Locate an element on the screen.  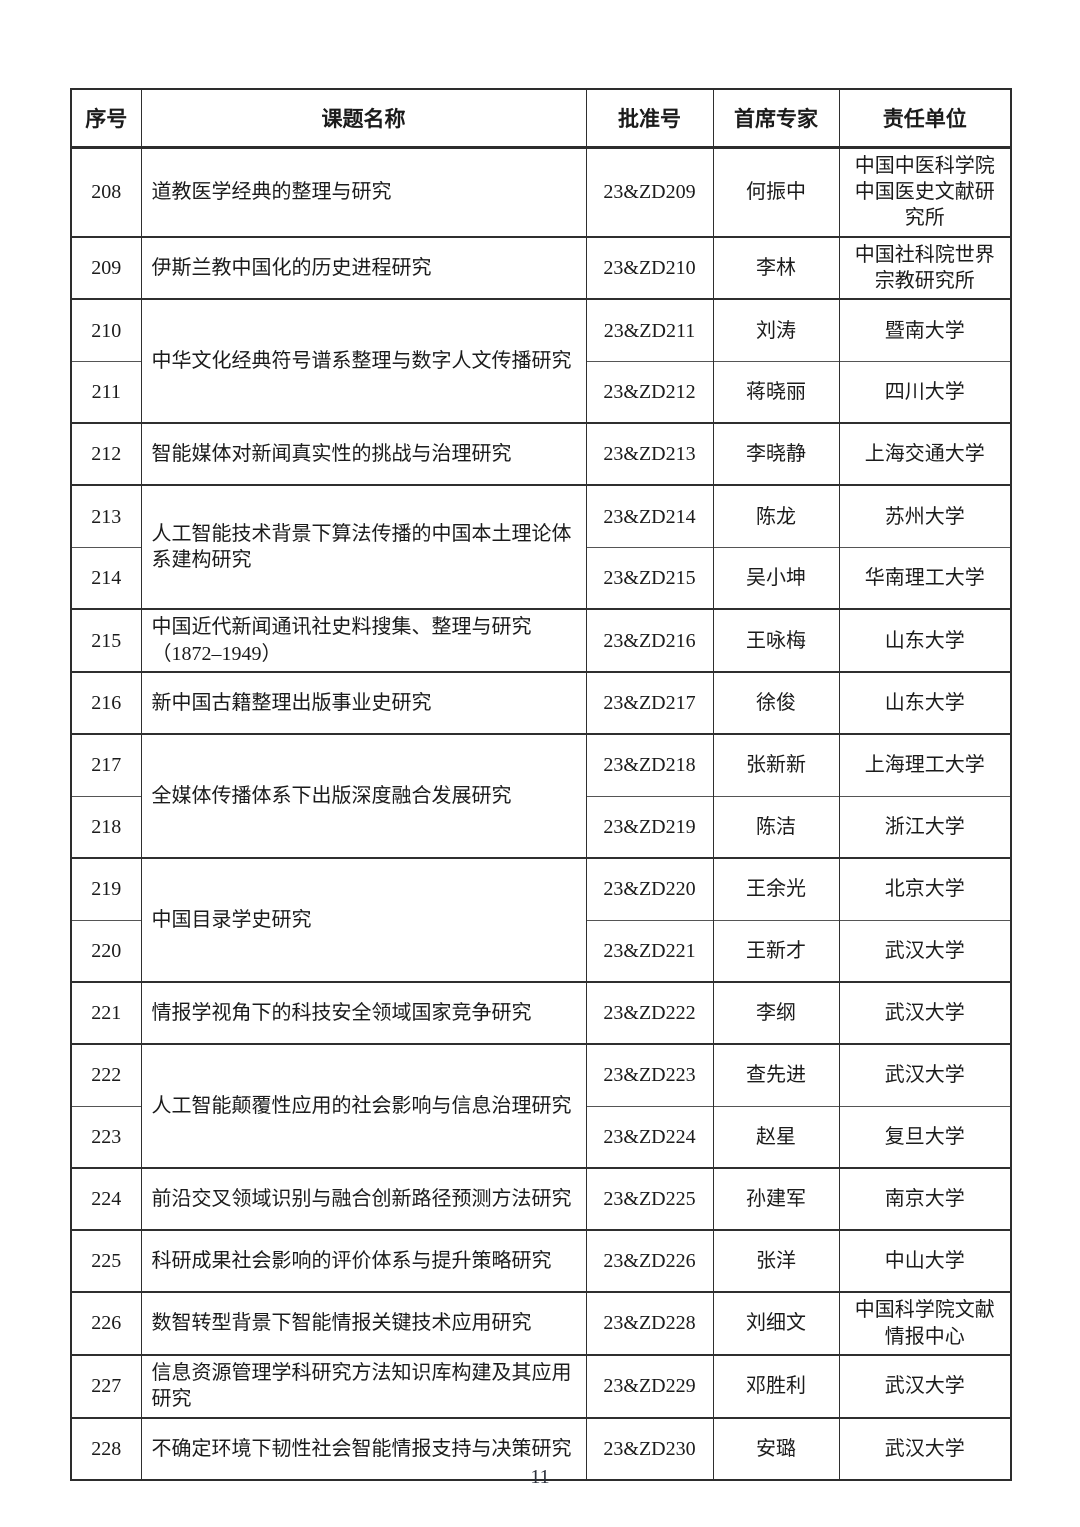
table-header-row: 序号 课题名称 批准号 首席专家 责任单位 is located at coordinates (541, 119).